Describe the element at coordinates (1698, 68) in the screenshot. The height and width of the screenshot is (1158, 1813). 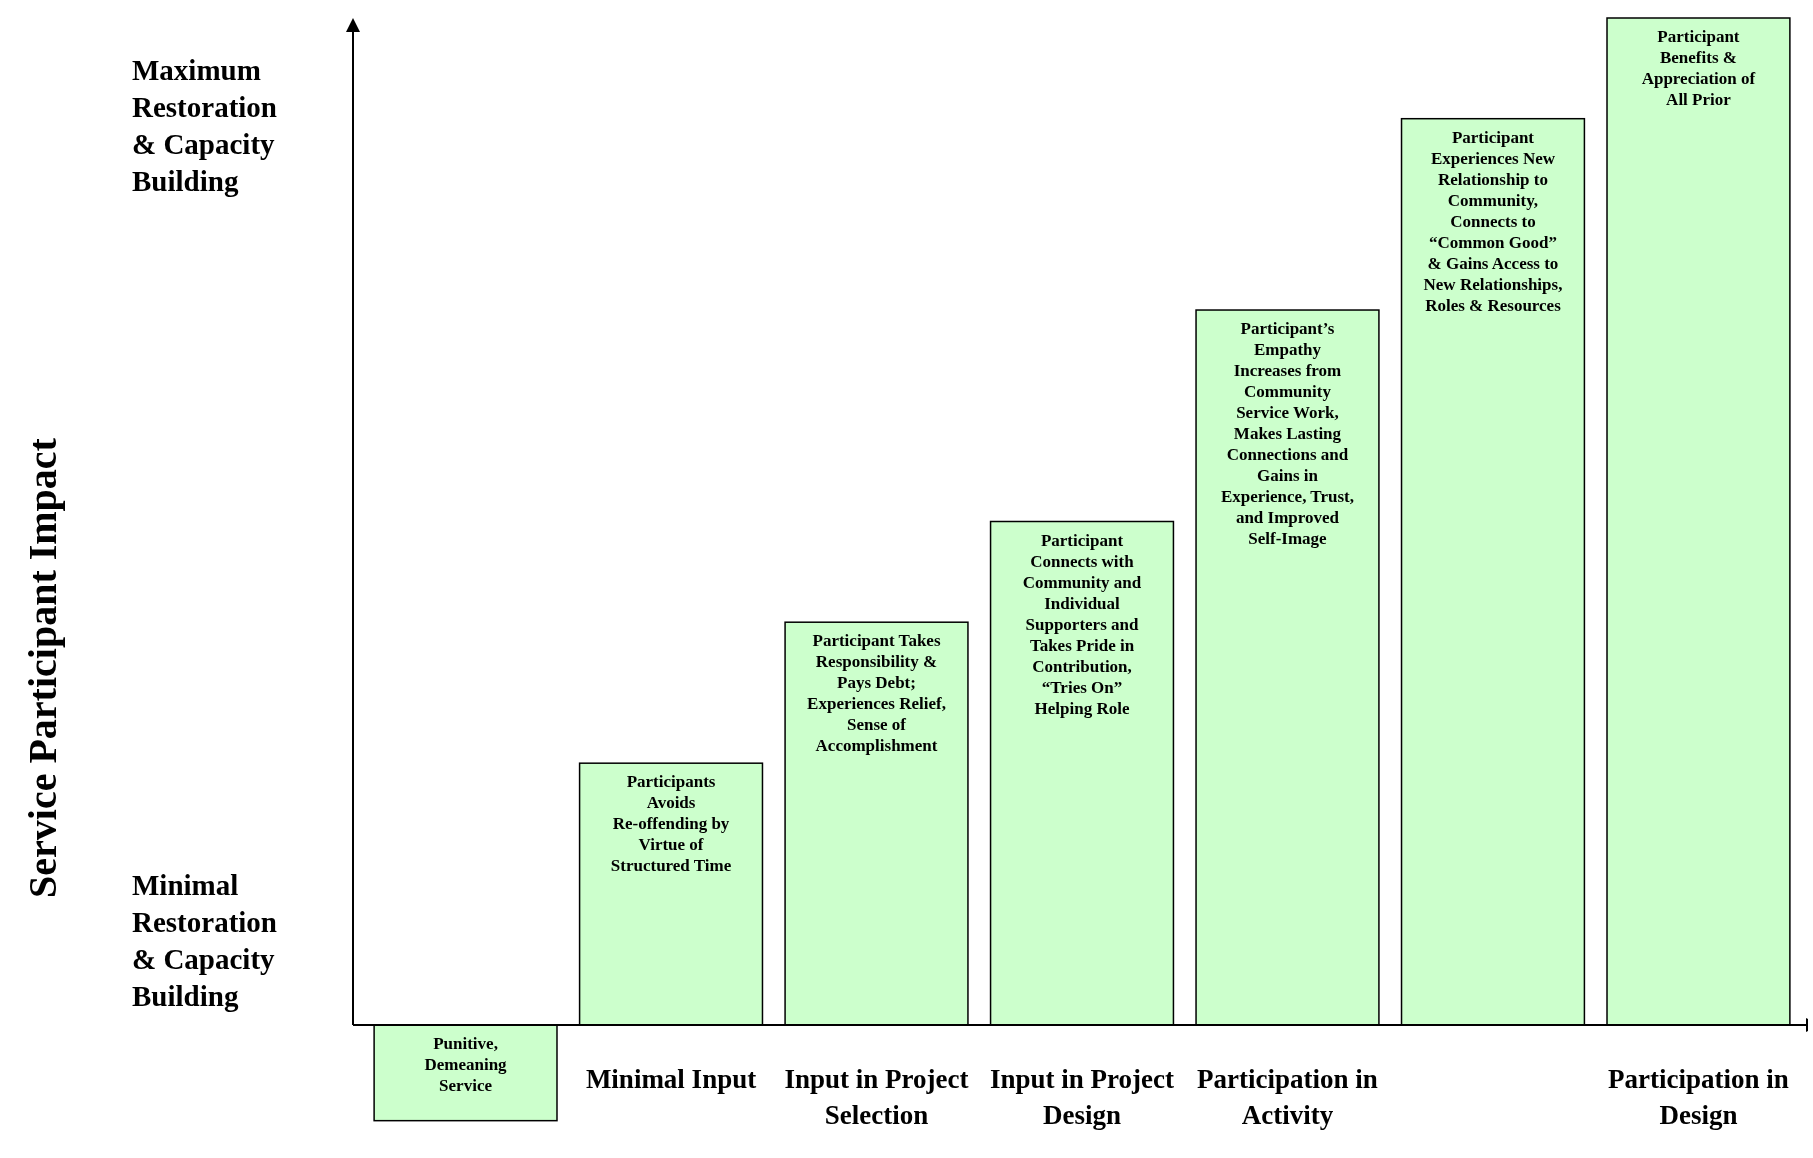
I see `annotation: Participant Benefits & Appreciation of All Prior` at that location.